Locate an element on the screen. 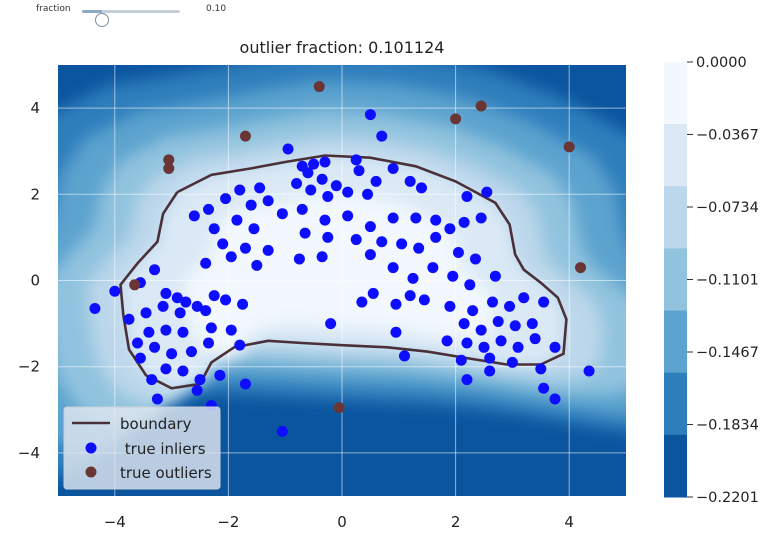 This screenshot has height=542, width=776. colorbar-bands is located at coordinates (675, 280).